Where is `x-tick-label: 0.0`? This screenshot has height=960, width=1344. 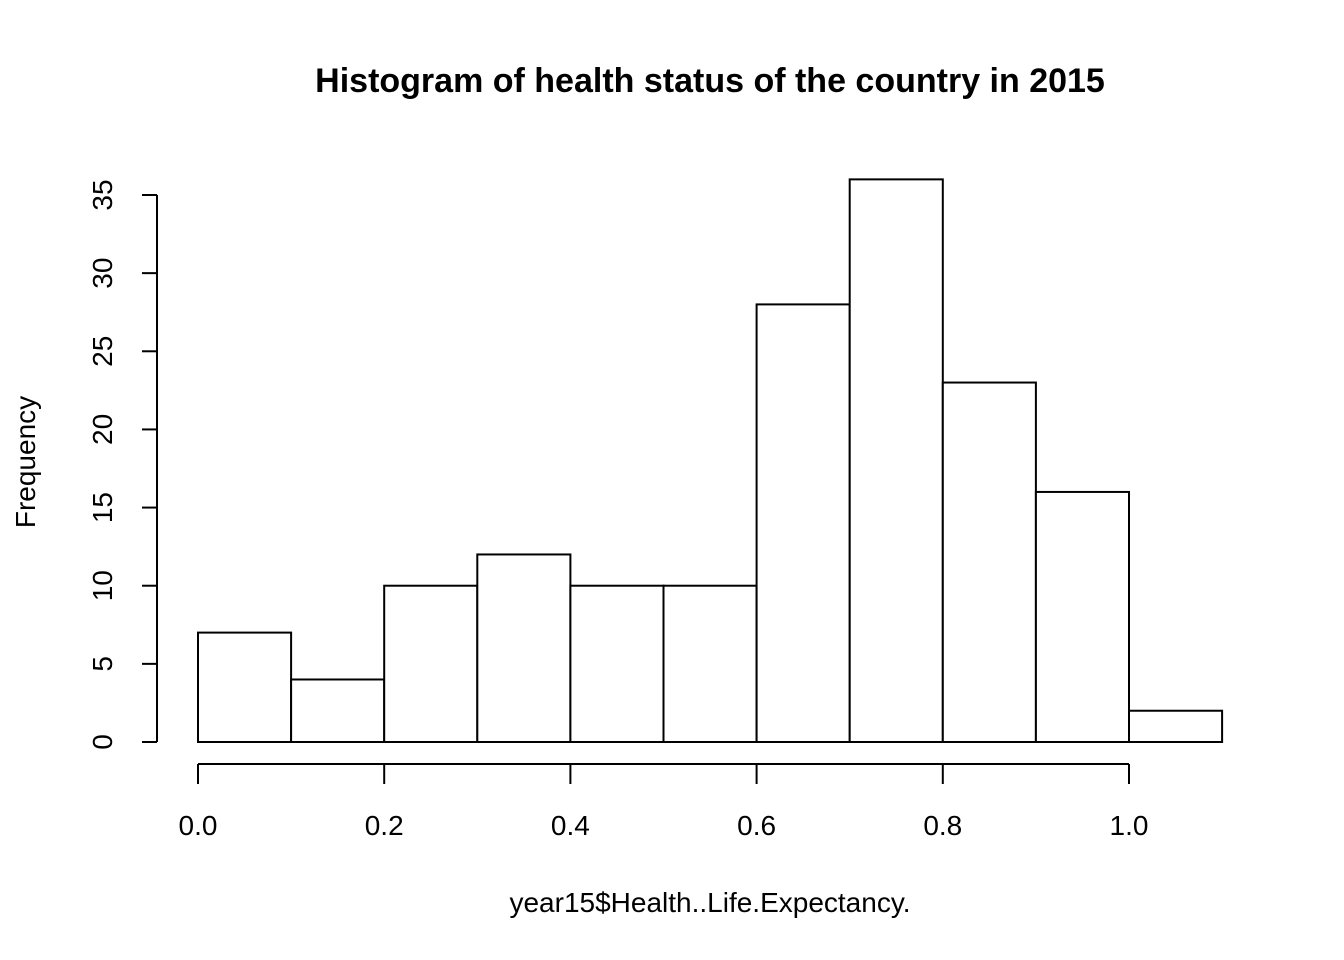
x-tick-label: 0.0 is located at coordinates (198, 825).